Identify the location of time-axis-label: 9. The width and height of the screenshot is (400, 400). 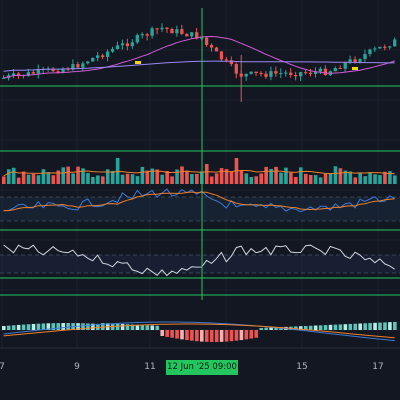
(77, 367).